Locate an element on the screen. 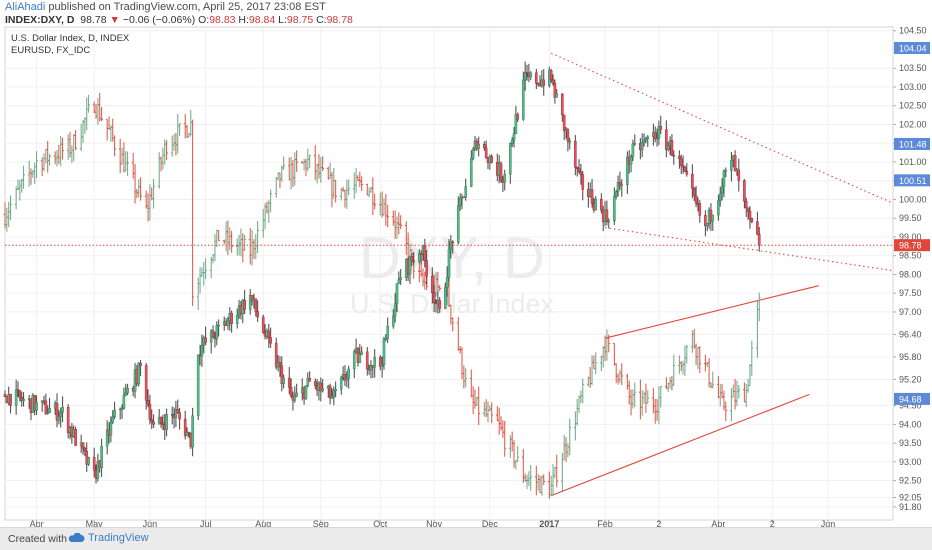  y-tick-label: 102.00 is located at coordinates (913, 124).